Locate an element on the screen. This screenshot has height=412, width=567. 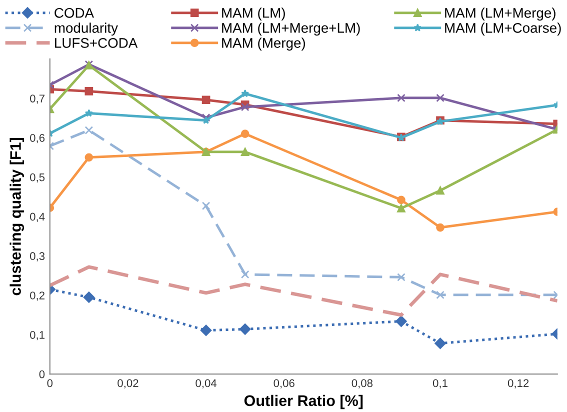
x-tick-label: 0 is located at coordinates (50, 383).